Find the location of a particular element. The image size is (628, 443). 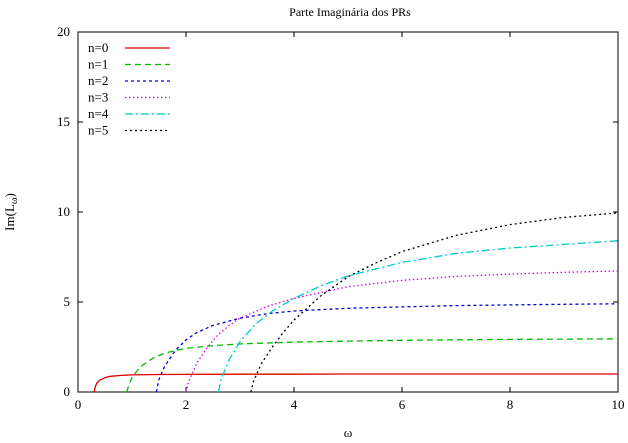

y-axis-label-close: ) is located at coordinates (9, 195).